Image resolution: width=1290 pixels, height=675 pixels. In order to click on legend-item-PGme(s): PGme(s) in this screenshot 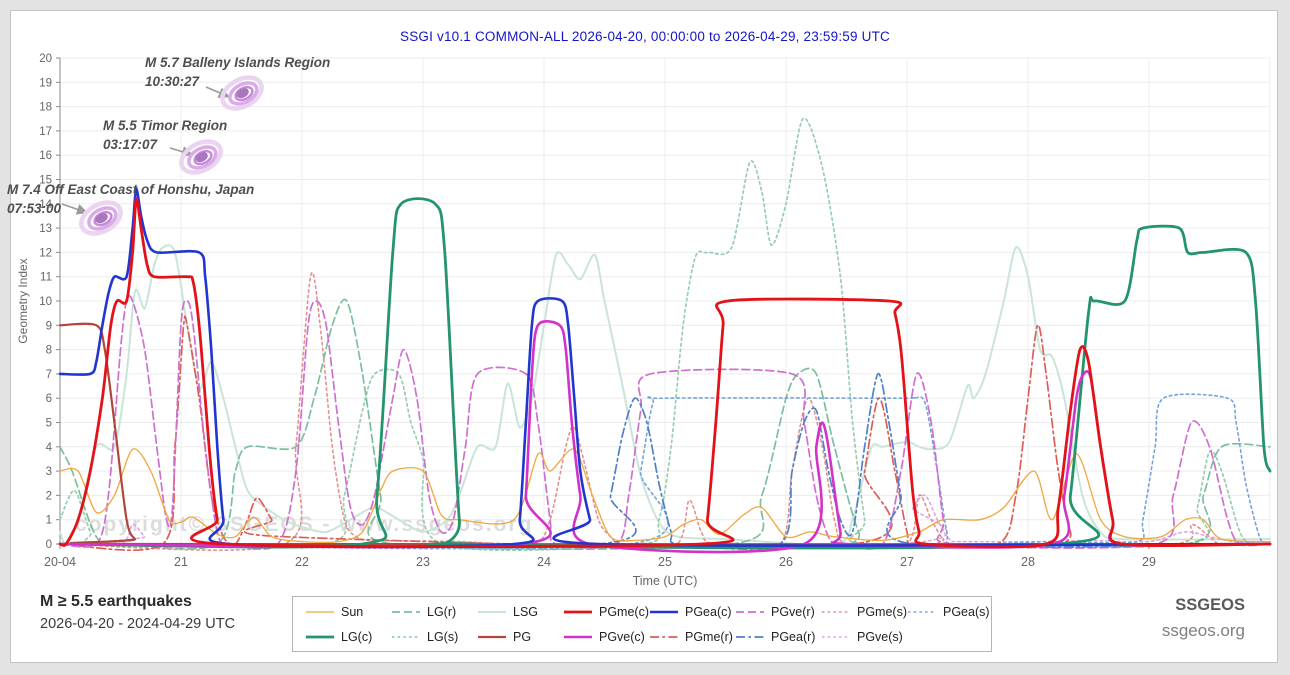, I will do `click(864, 612)`.